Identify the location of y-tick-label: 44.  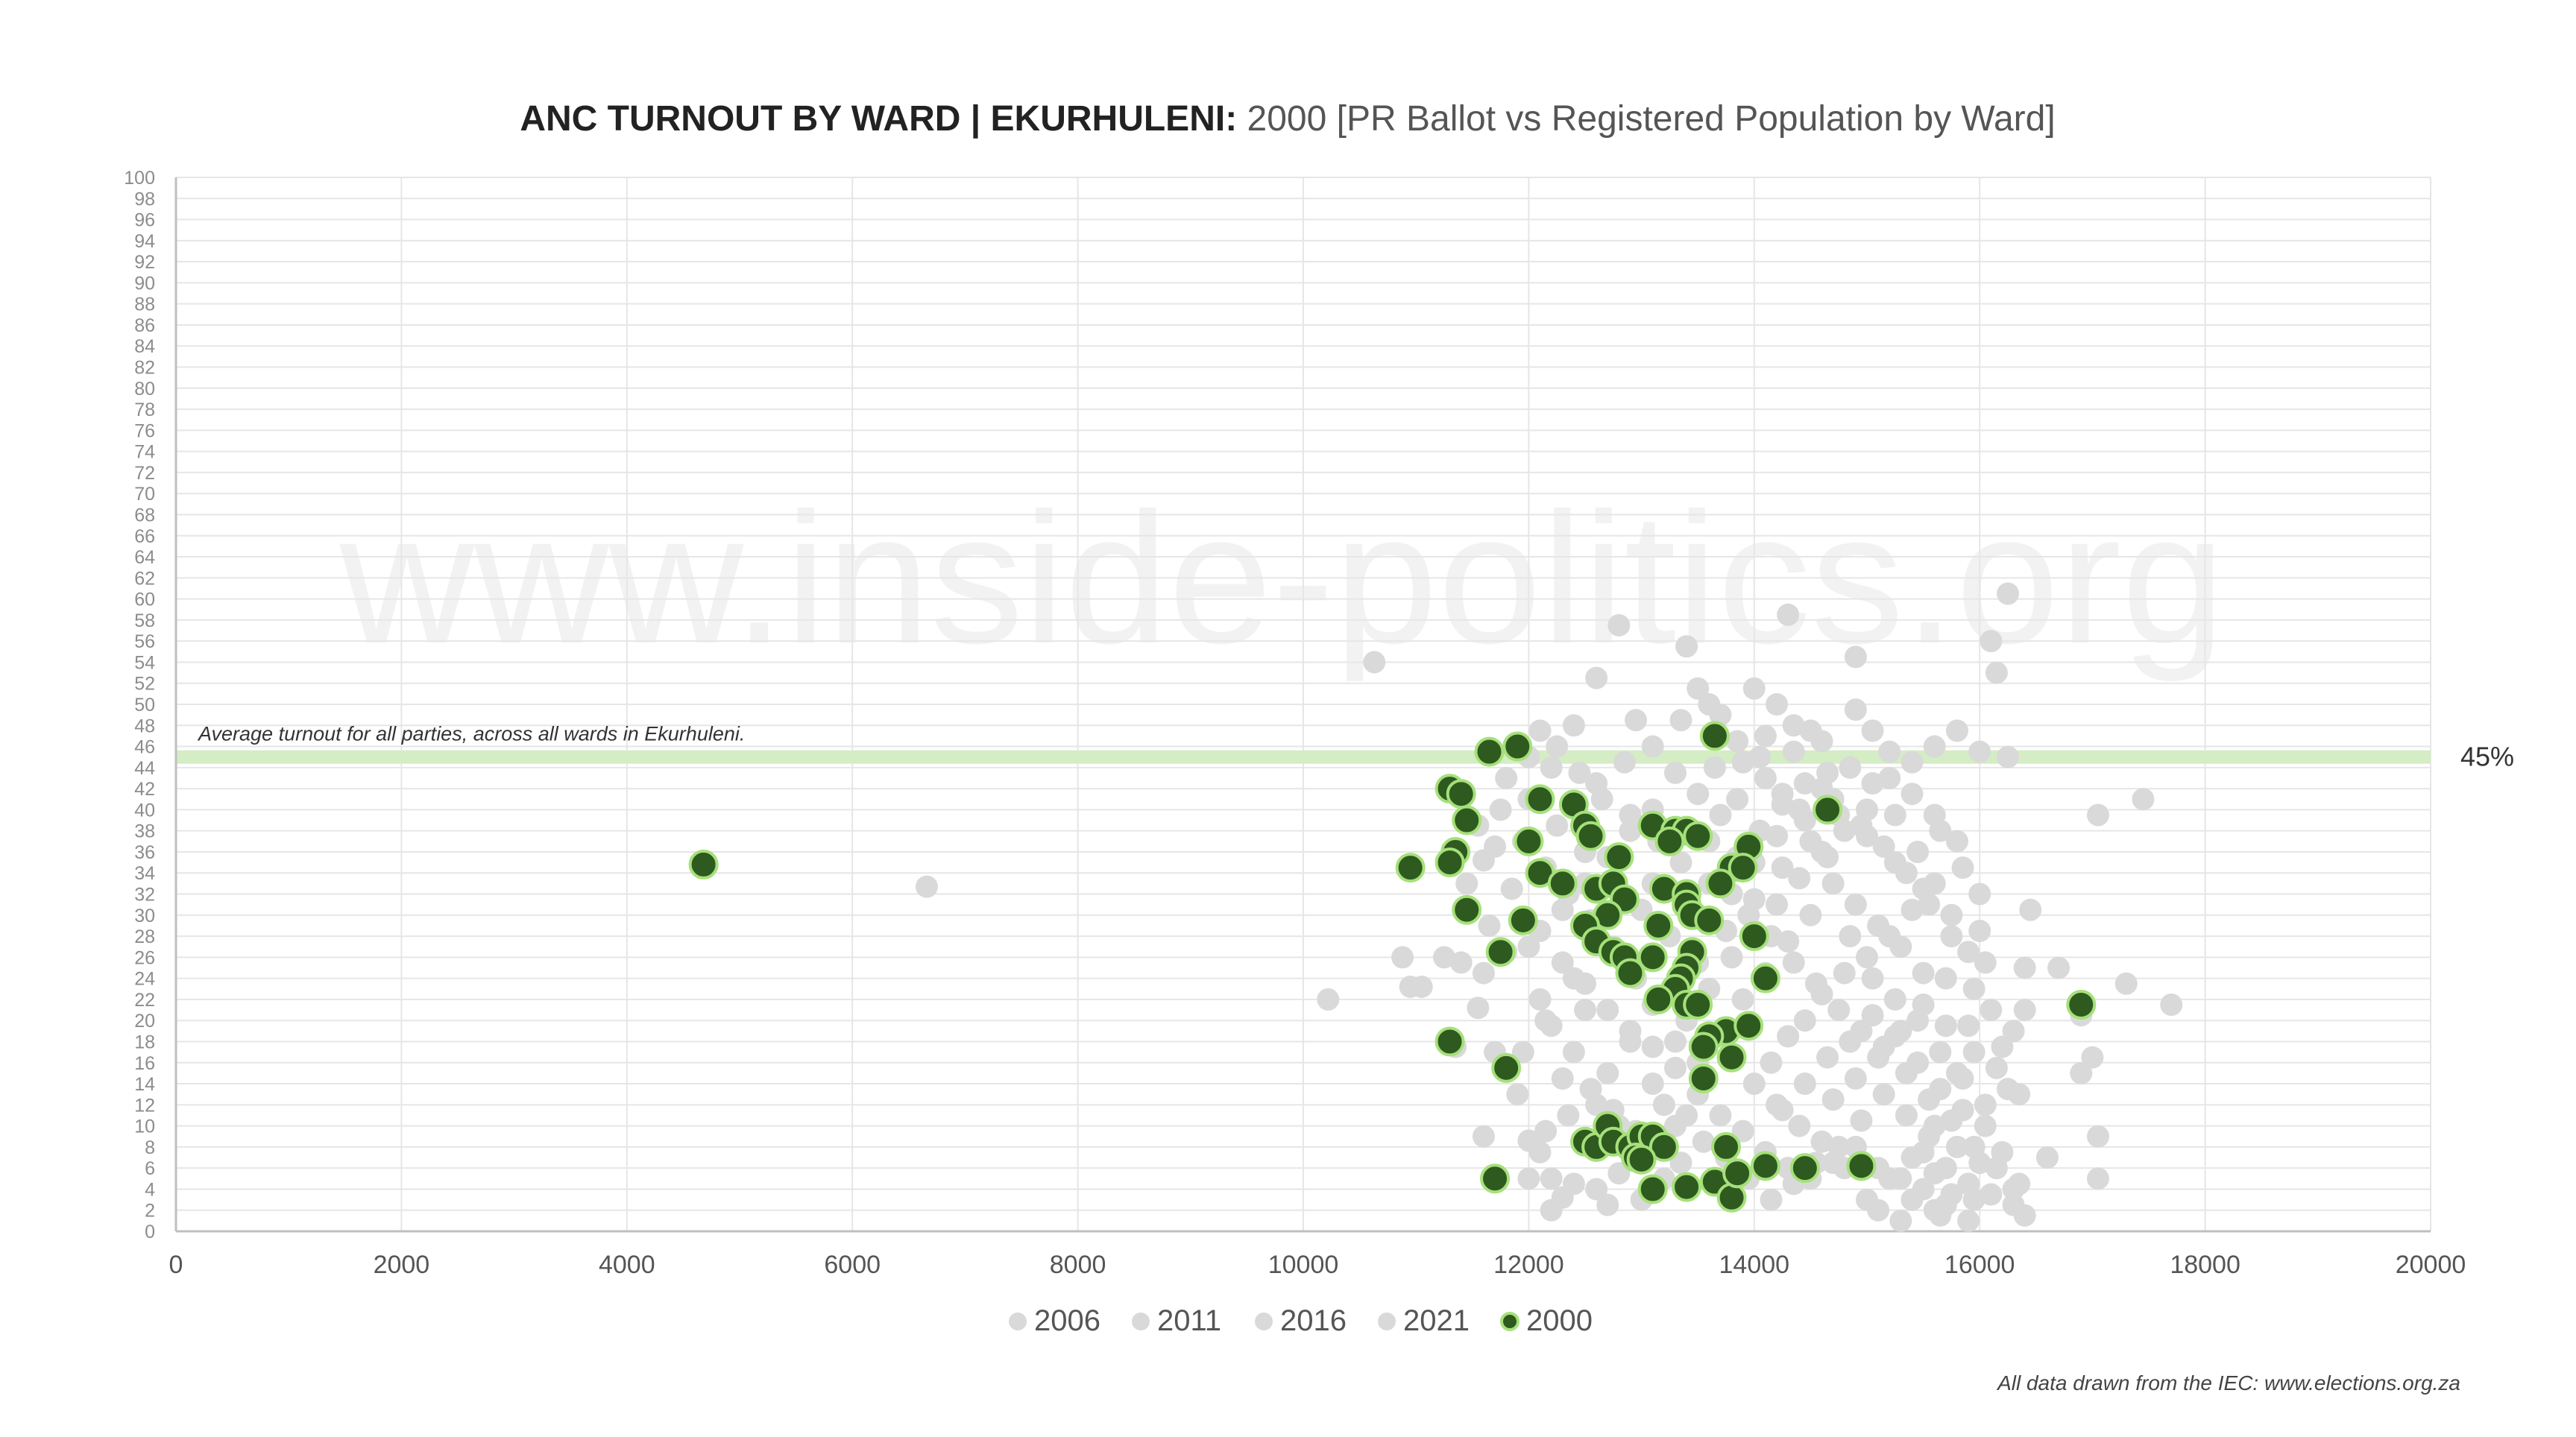
(144, 769).